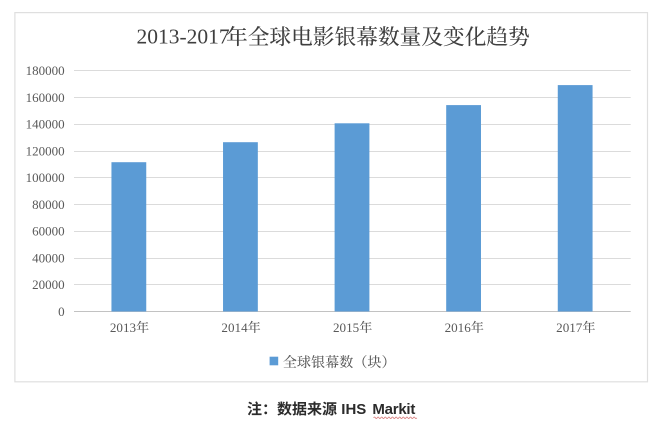 The image size is (660, 432). What do you see at coordinates (45, 124) in the screenshot?
I see `svg-text: 140000` at bounding box center [45, 124].